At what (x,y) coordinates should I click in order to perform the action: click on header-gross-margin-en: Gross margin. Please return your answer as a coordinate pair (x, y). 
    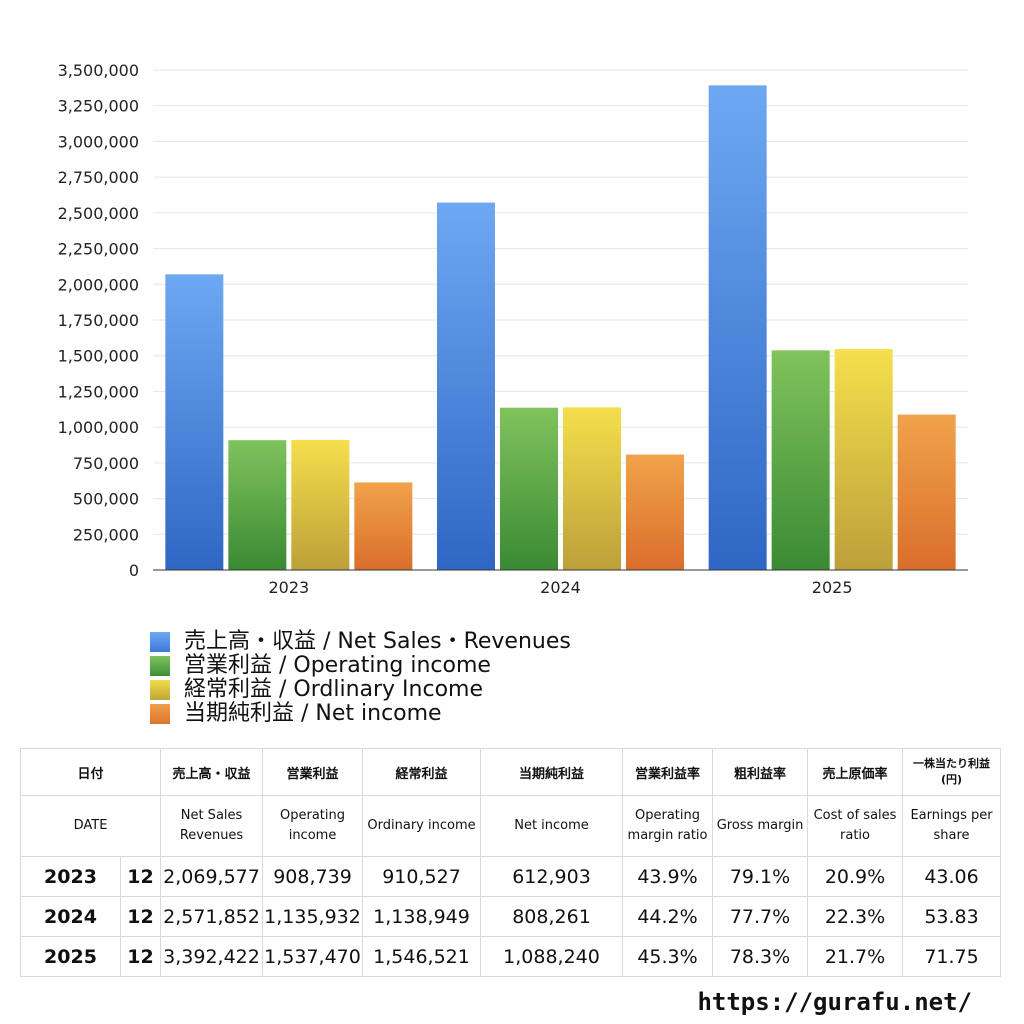
    Looking at the image, I should click on (760, 826).